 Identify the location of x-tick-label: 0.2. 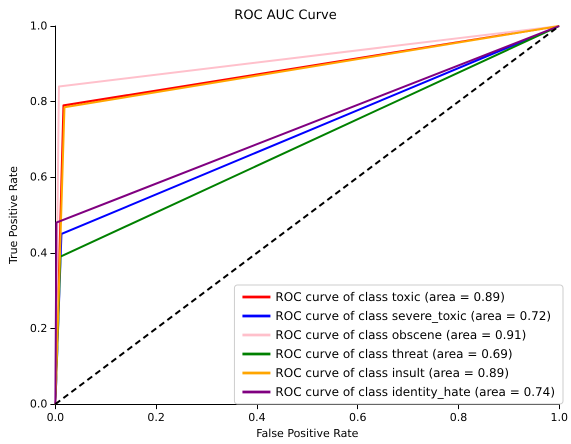
(156, 417).